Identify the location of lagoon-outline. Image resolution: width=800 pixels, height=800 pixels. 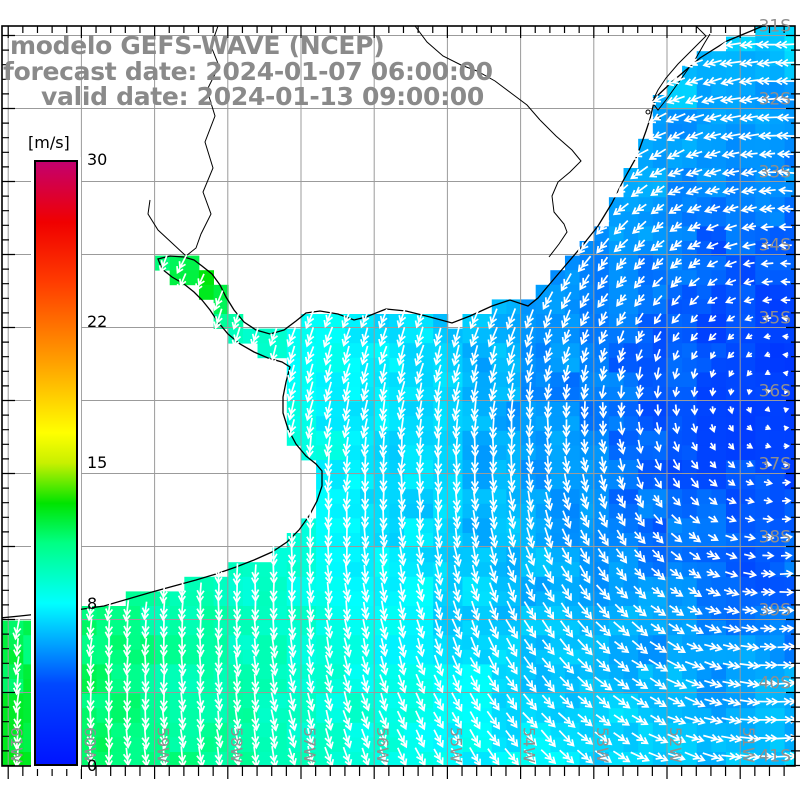
(560, 188).